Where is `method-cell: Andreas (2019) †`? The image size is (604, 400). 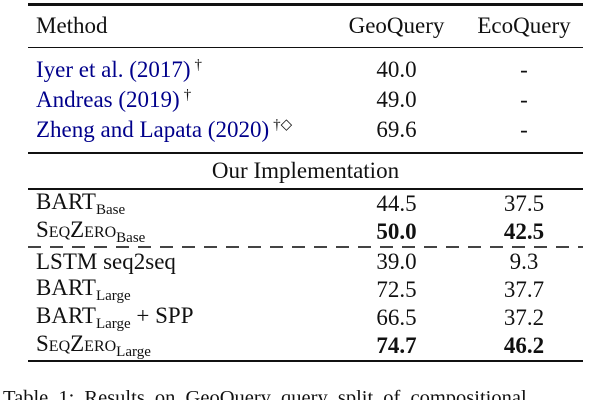
method-cell: Andreas (2019) † is located at coordinates (178, 100).